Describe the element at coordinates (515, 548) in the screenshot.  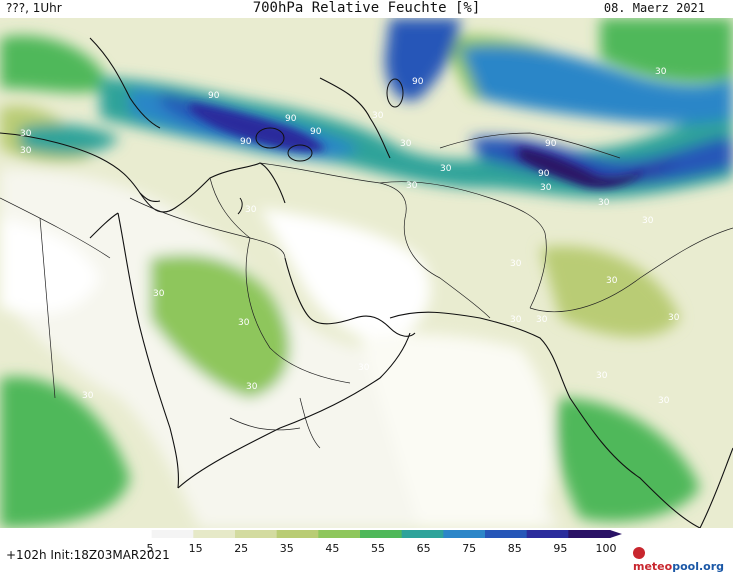
I see `colorbar-label: 85` at that location.